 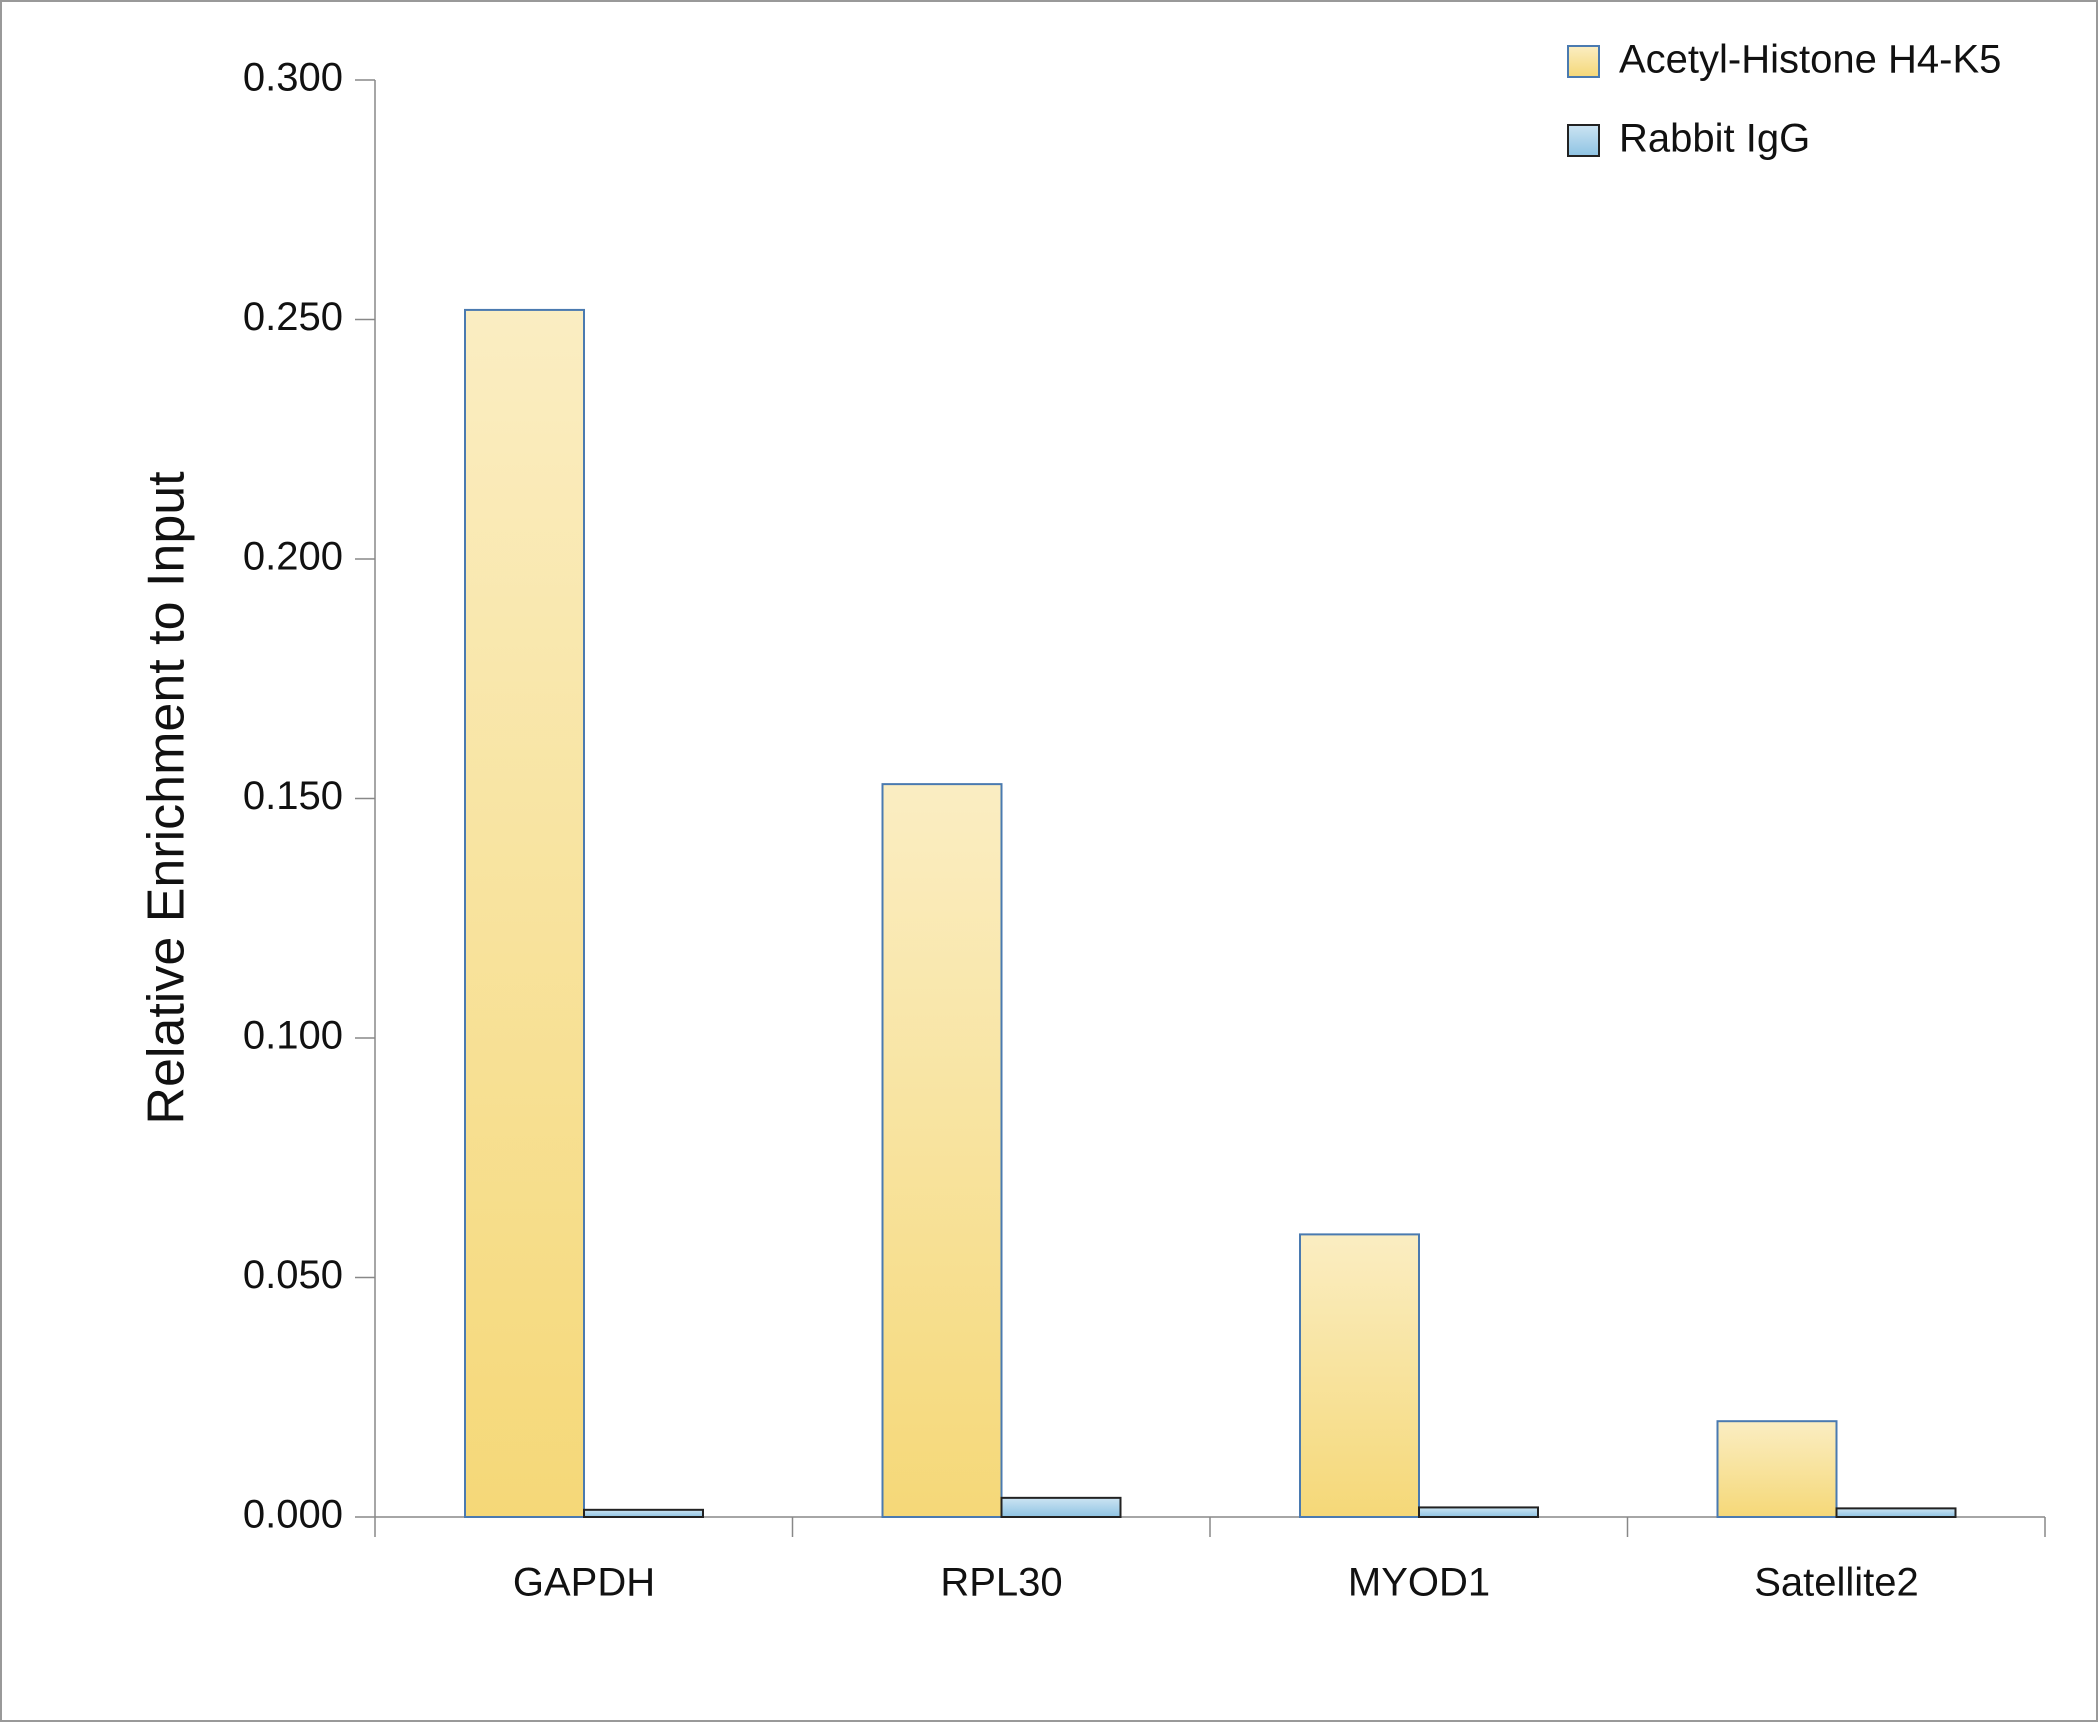 What do you see at coordinates (1810, 60) in the screenshot?
I see `legend-label: Acetyl-Histone H4-K5` at bounding box center [1810, 60].